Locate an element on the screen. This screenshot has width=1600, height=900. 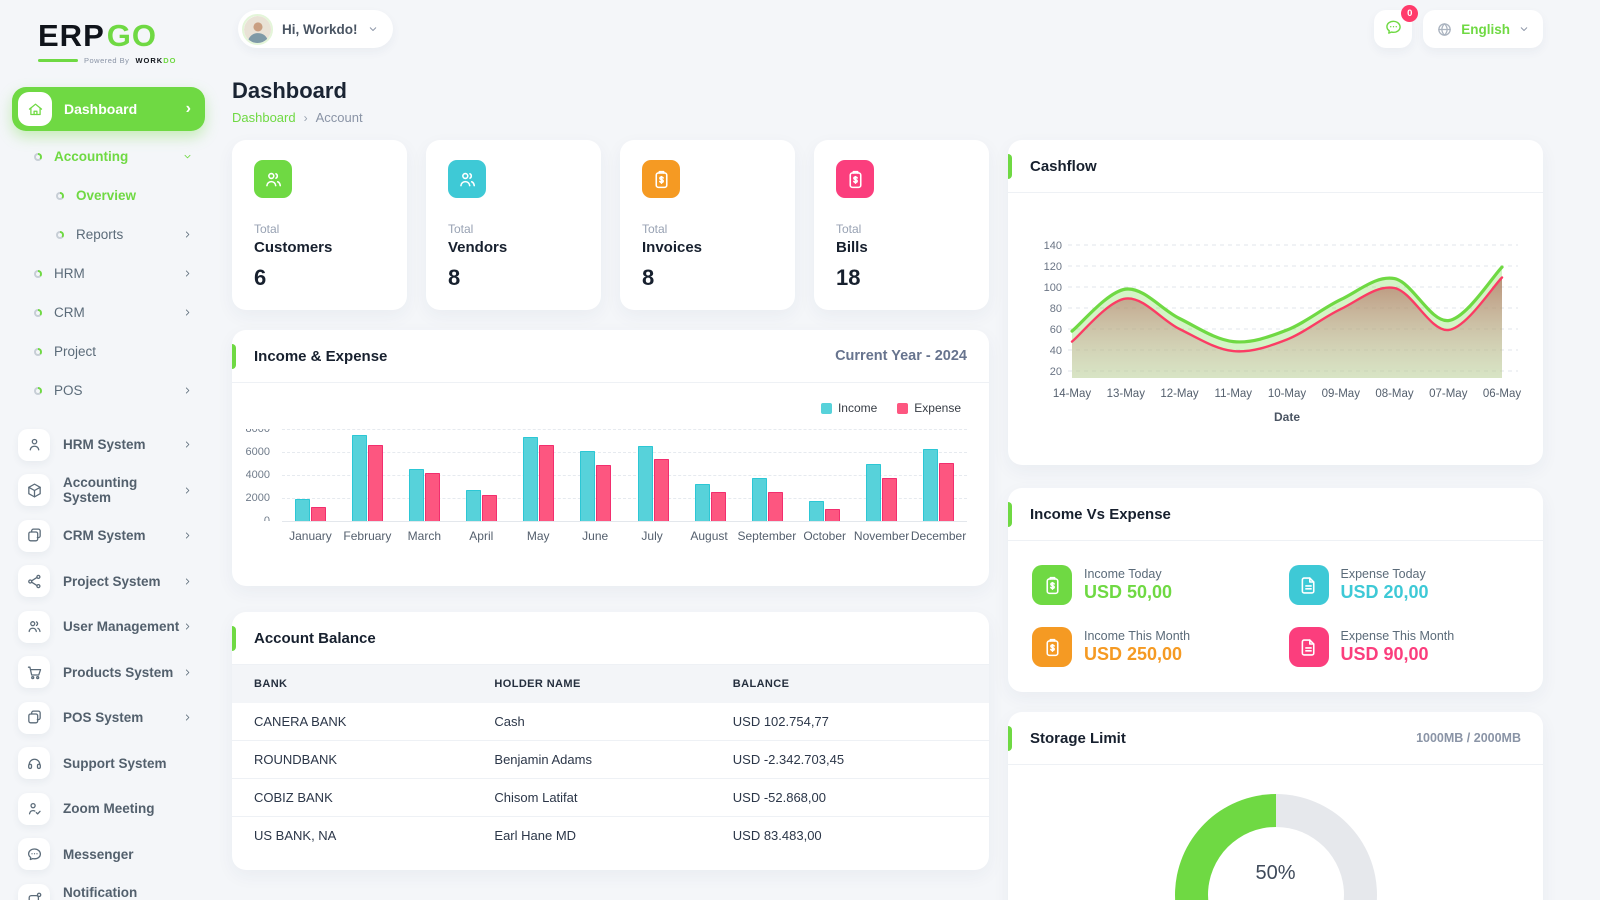
notification-badge: 0 is located at coordinates (1410, 13).